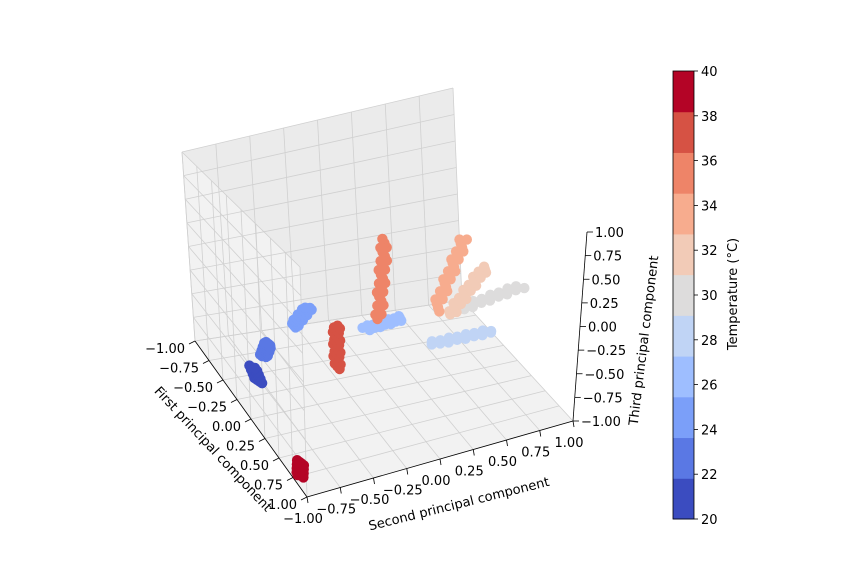 The height and width of the screenshot is (584, 857). I want to click on colorbar-tick-label: 26, so click(709, 386).